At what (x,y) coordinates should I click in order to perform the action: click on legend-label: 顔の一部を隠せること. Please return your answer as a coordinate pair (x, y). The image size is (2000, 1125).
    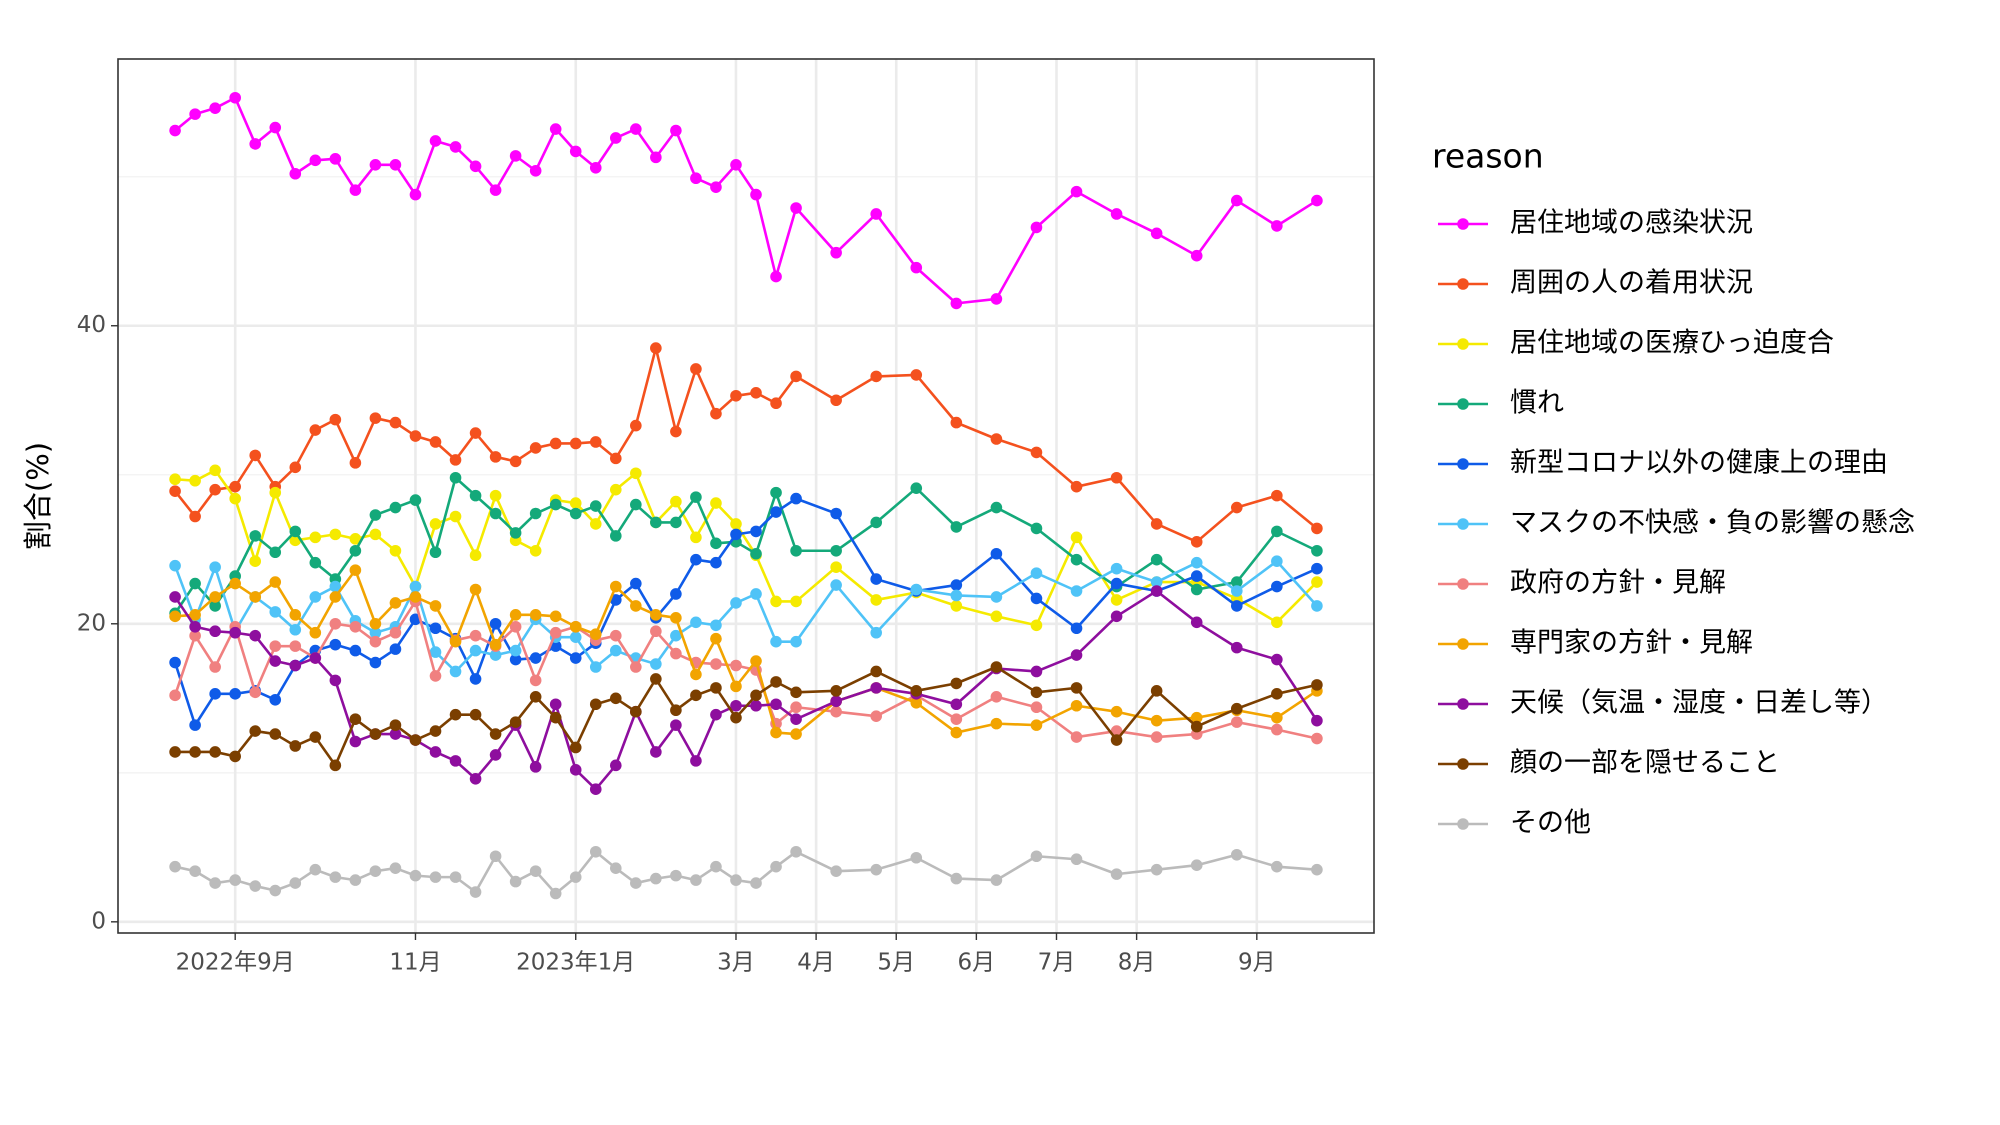
    Looking at the image, I should click on (1645, 763).